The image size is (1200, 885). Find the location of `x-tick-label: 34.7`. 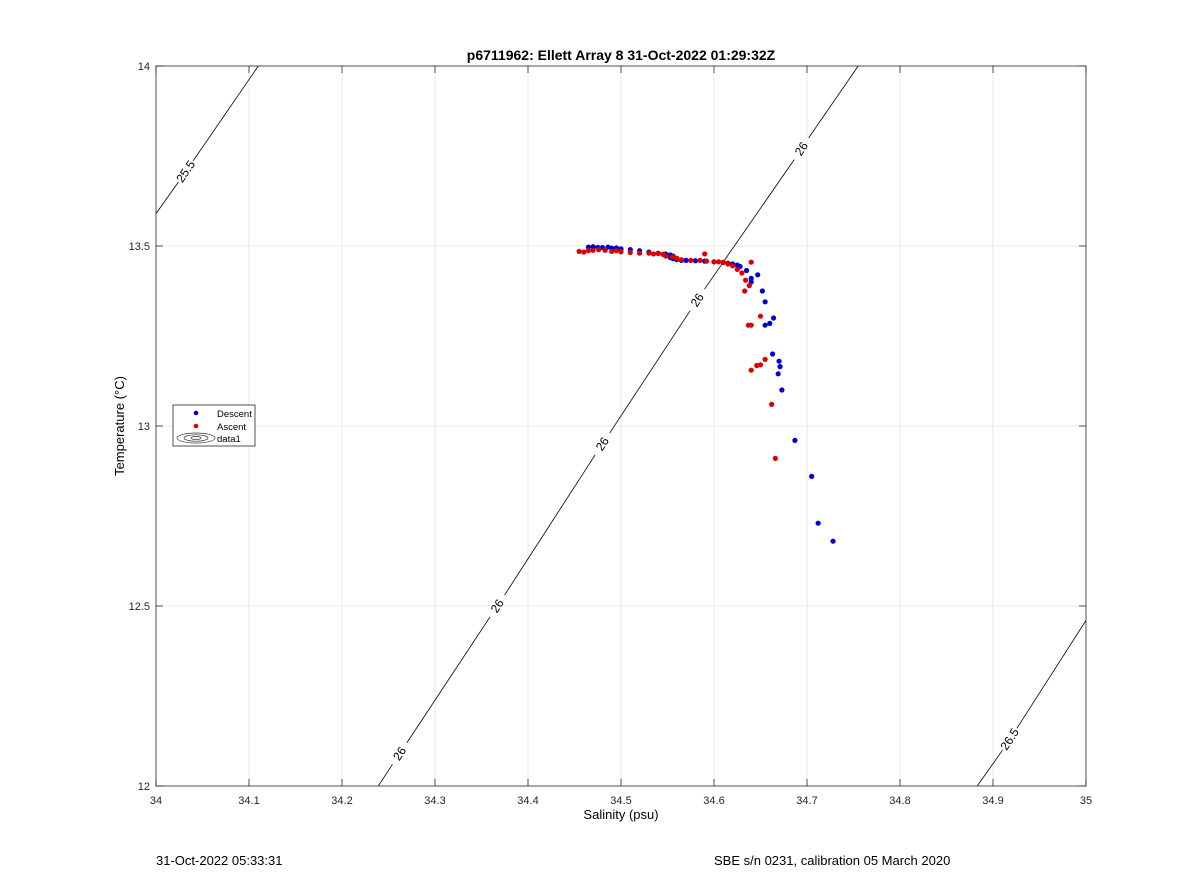

x-tick-label: 34.7 is located at coordinates (806, 801).